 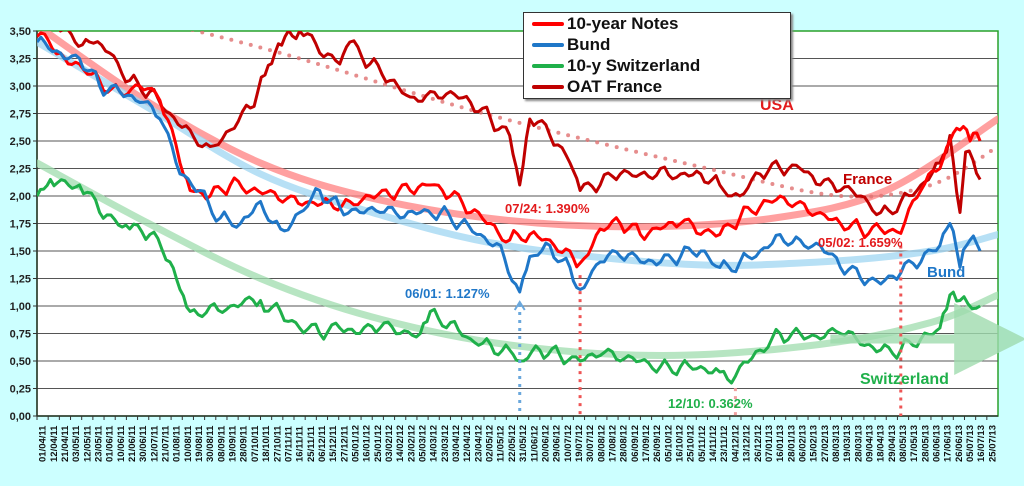 What do you see at coordinates (20, 115) in the screenshot?
I see `y-tick-label: 2,75` at bounding box center [20, 115].